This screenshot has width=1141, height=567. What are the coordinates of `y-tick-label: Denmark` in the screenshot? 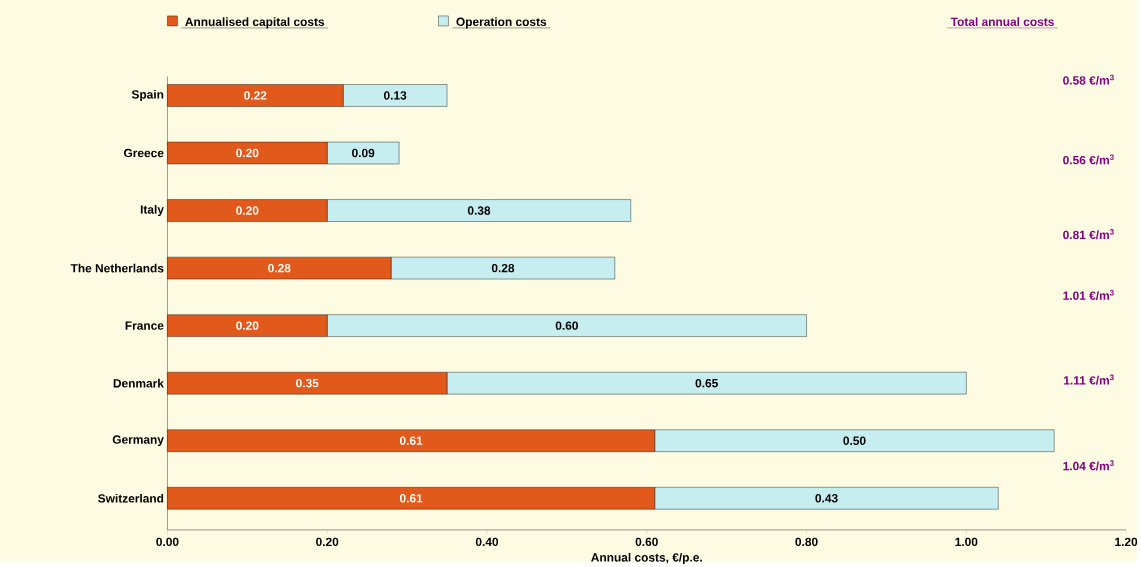 It's located at (138, 383).